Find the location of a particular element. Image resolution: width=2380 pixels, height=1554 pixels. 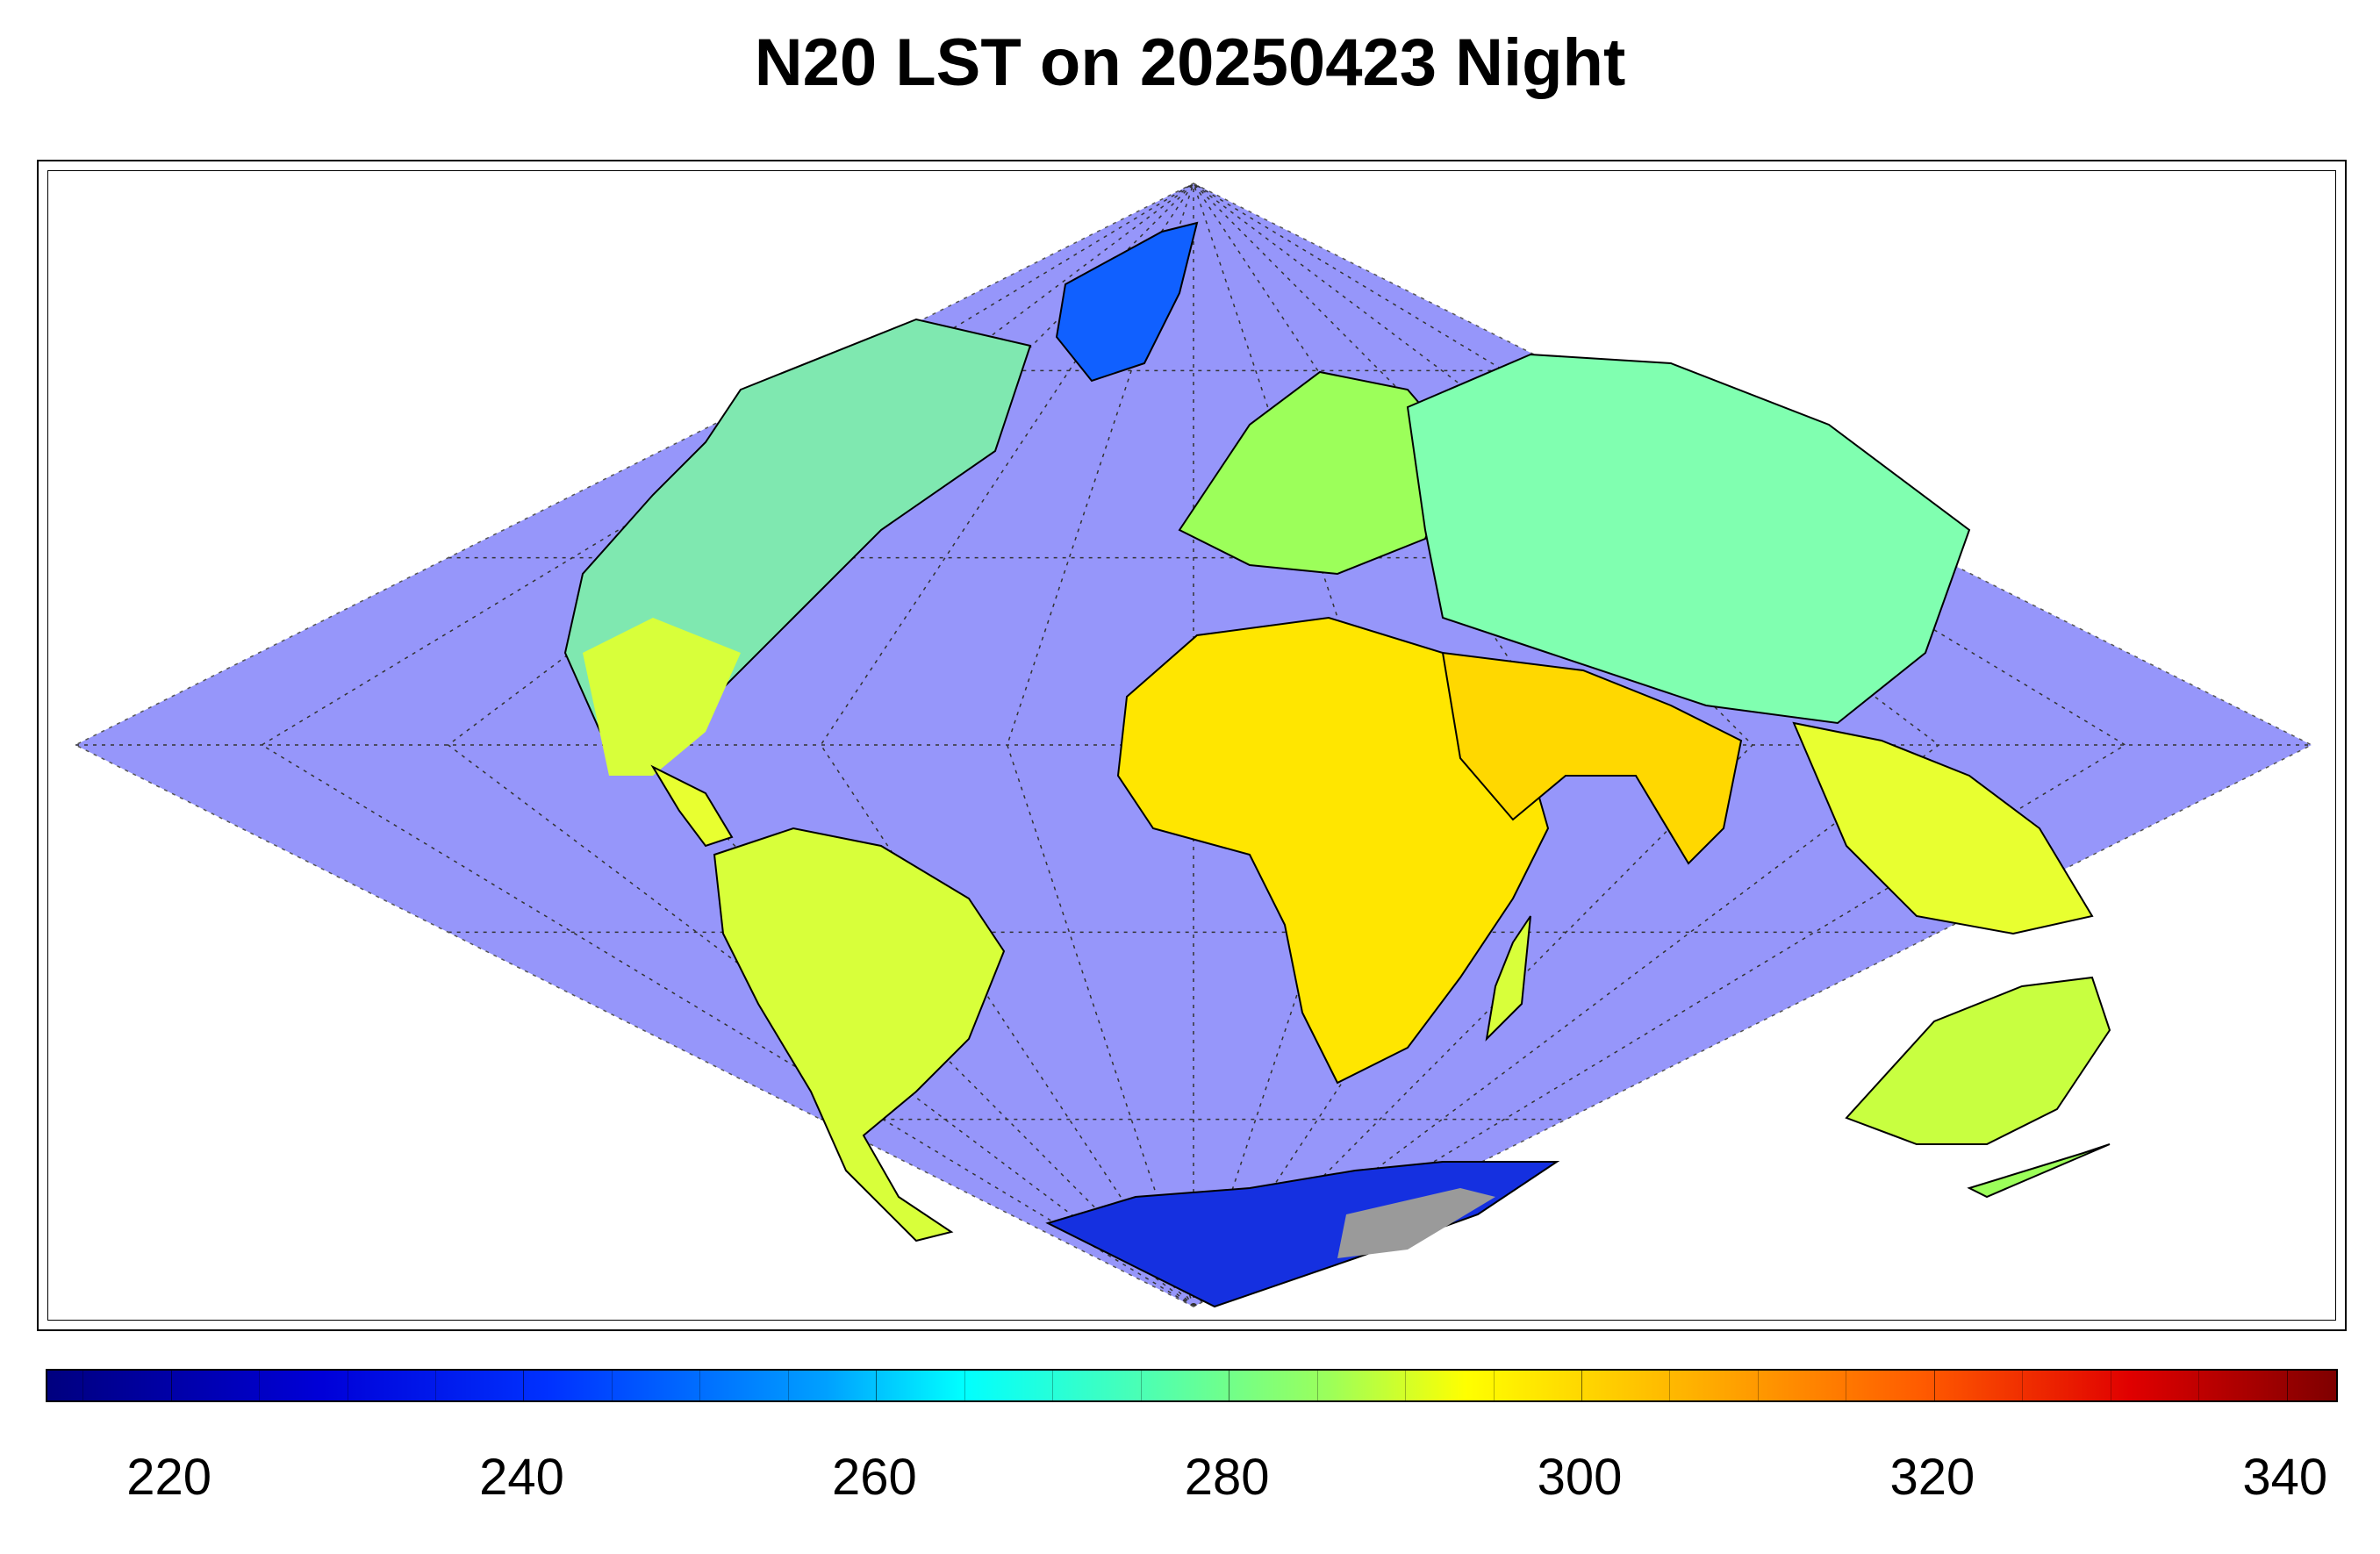

region-antarctica-no-data is located at coordinates (1416, 1223).